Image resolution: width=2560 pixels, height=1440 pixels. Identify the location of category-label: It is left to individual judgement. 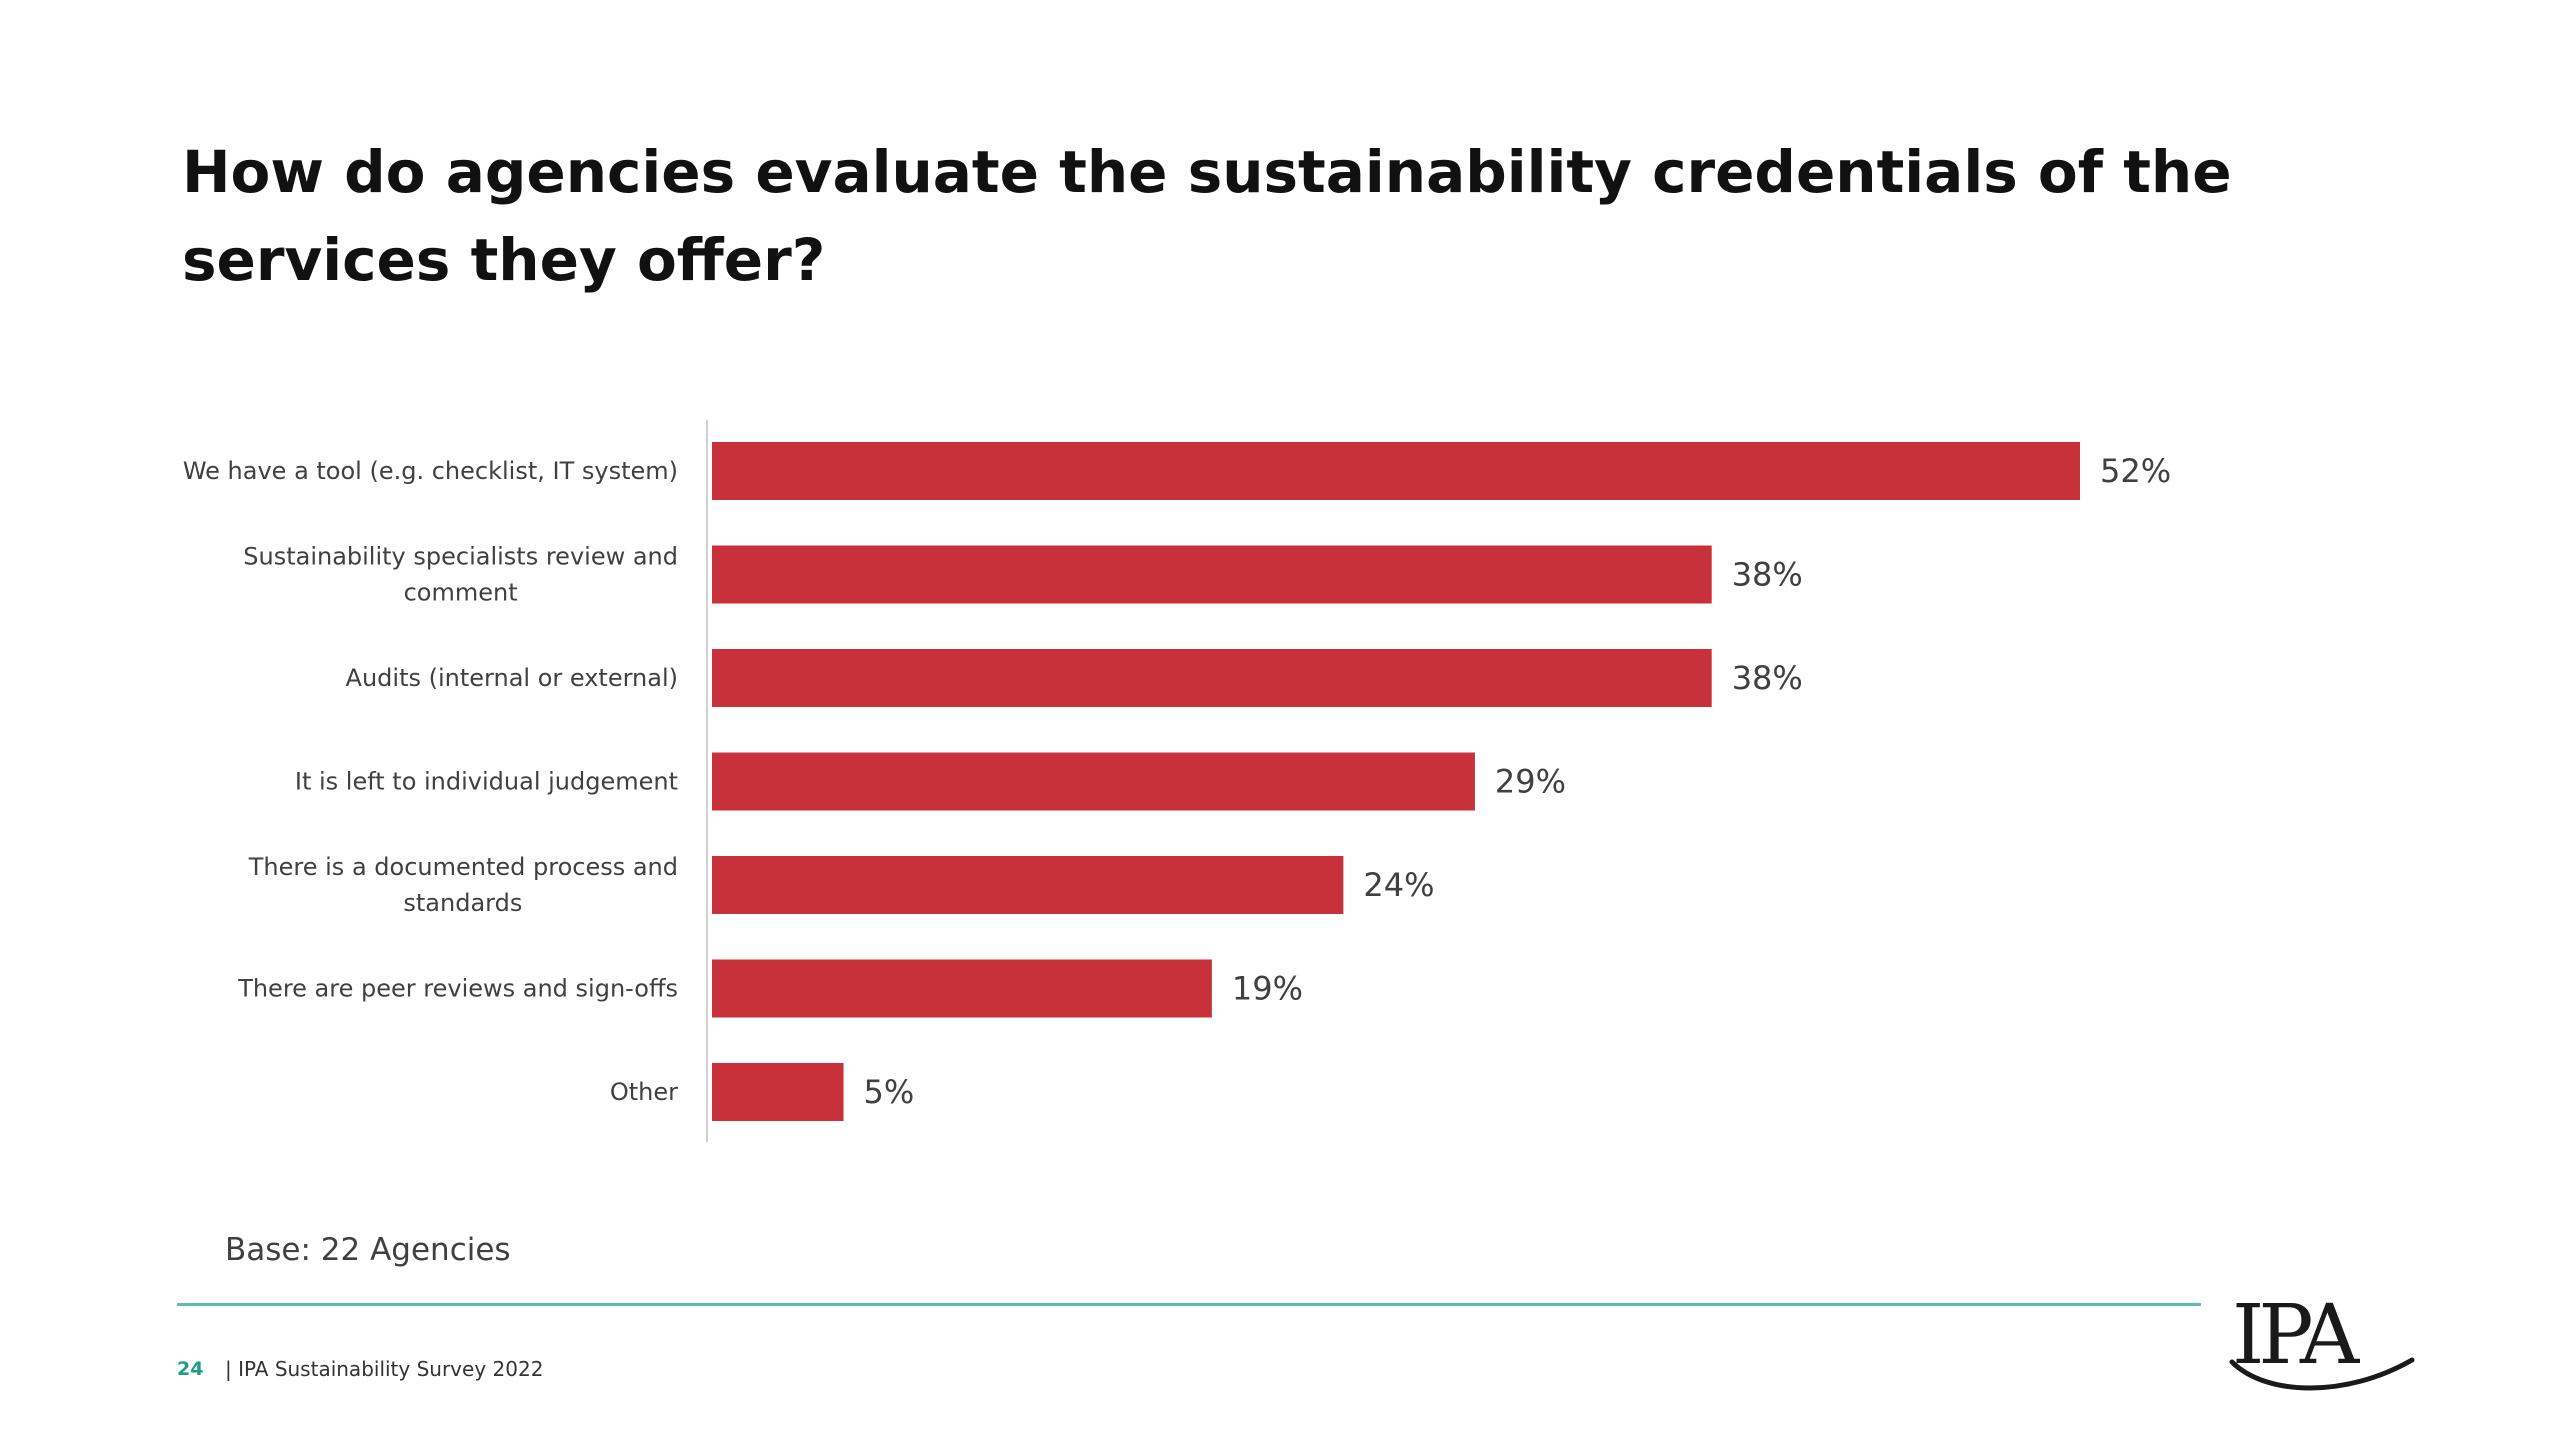
(486, 782).